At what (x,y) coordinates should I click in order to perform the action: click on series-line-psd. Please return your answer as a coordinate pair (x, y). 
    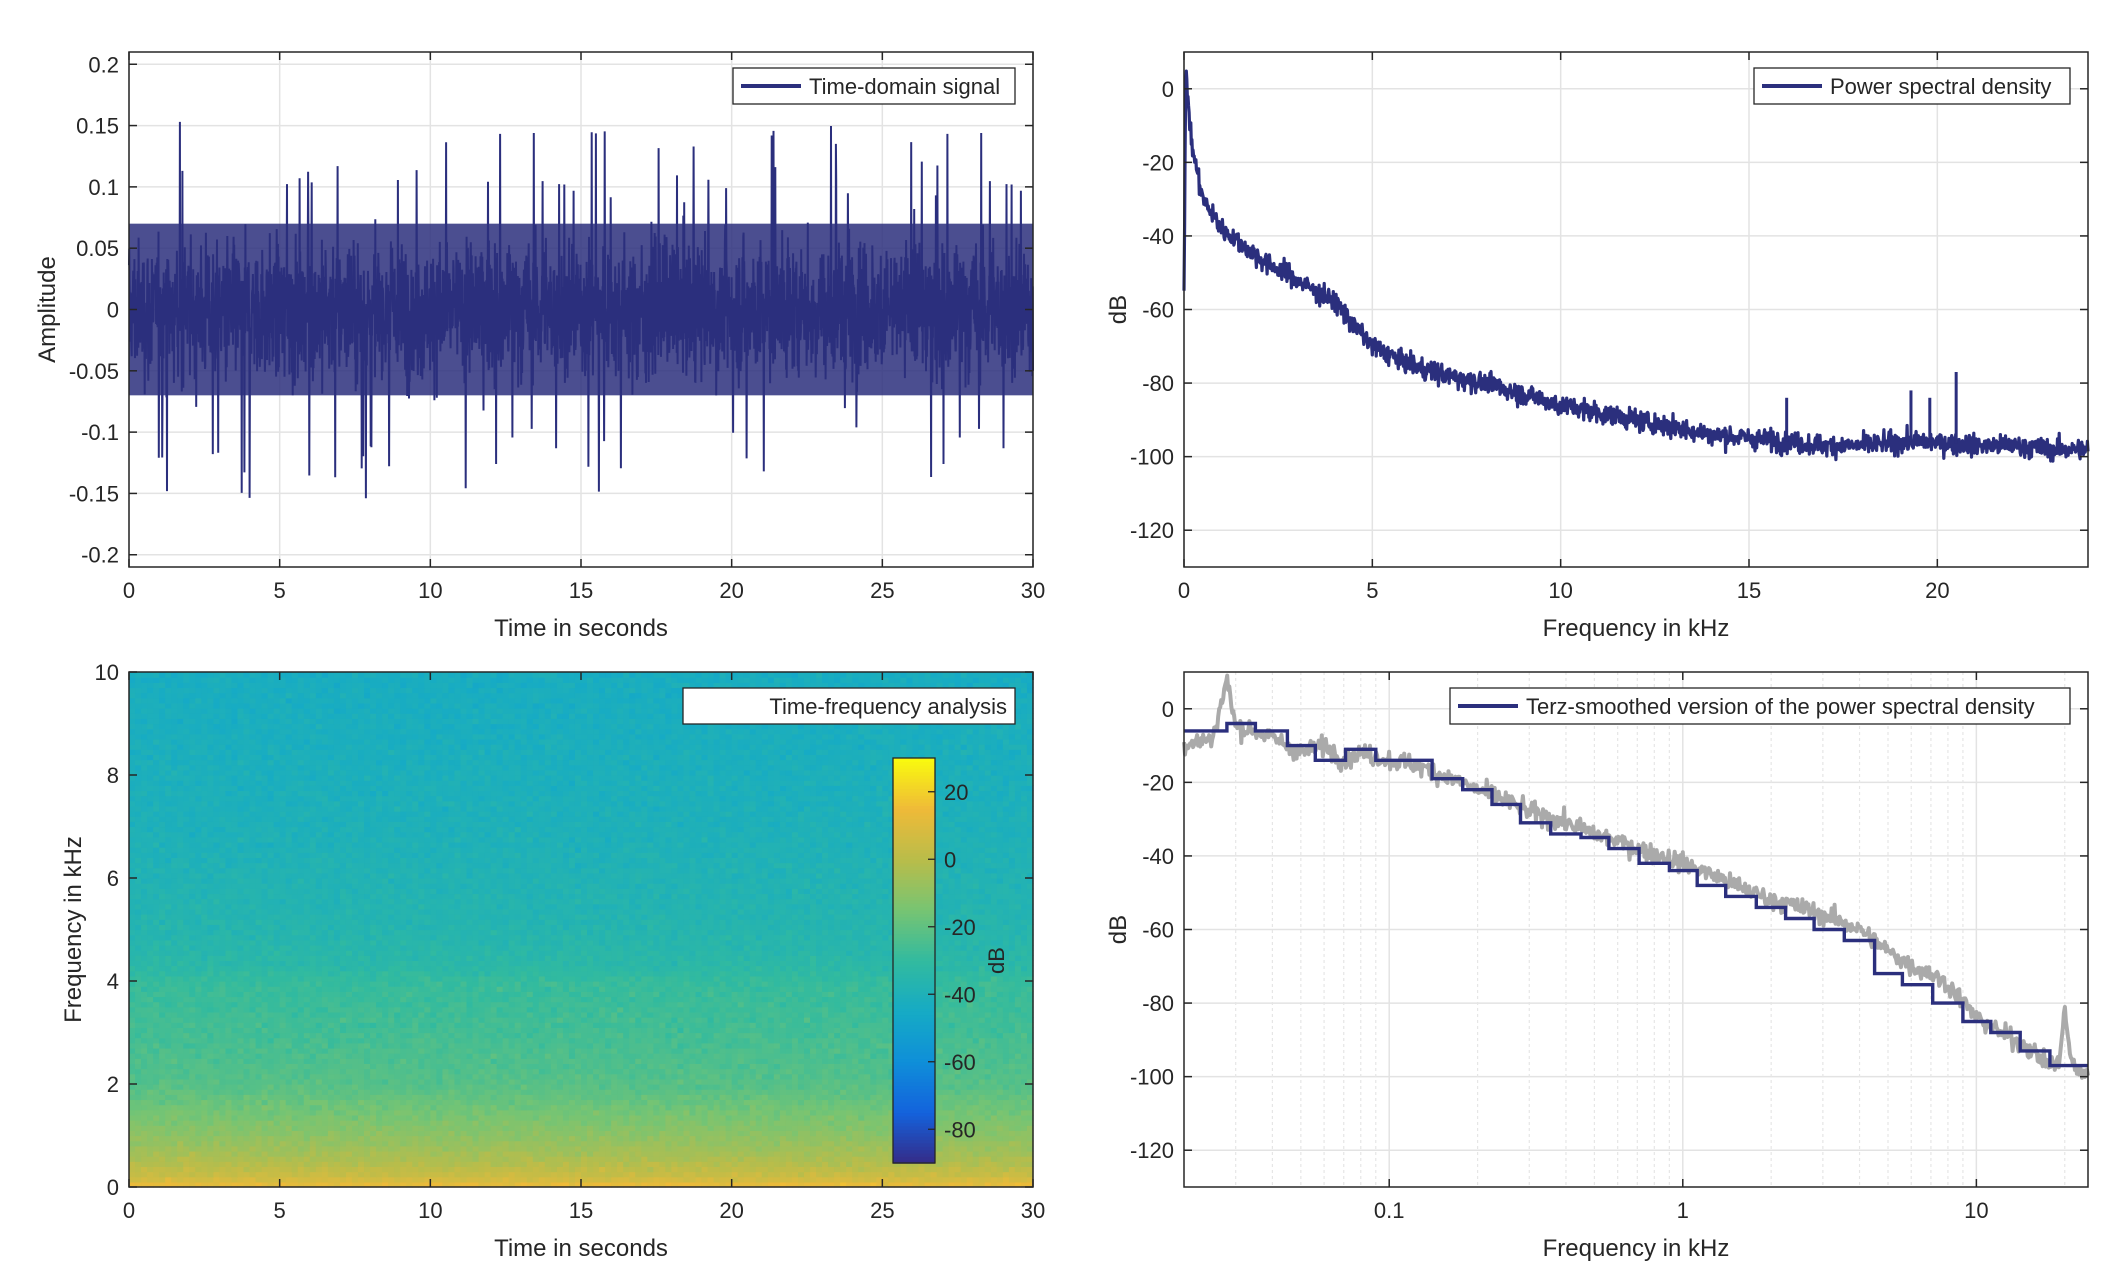
    Looking at the image, I should click on (1636, 266).